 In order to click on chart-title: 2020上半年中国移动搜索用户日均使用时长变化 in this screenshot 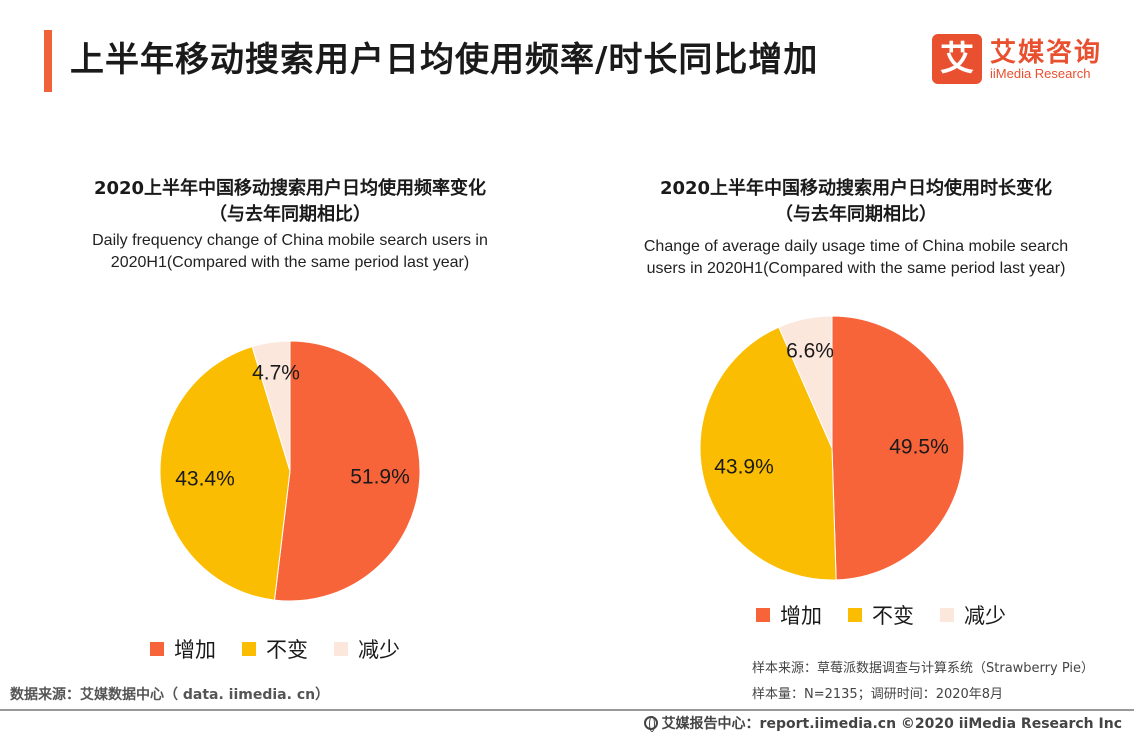, I will do `click(856, 188)`.